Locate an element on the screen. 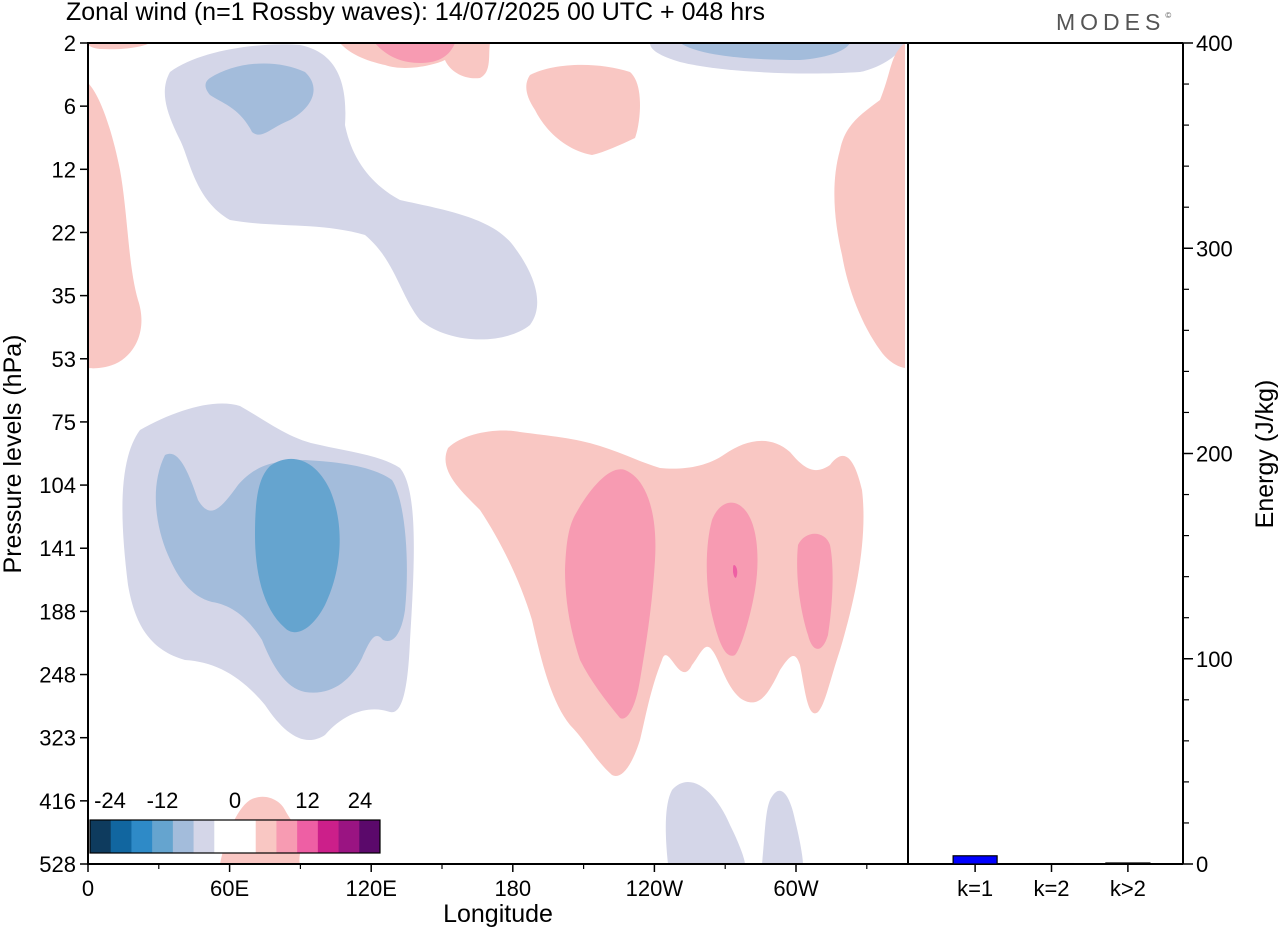 This screenshot has width=1280, height=930. colorbar: -24 -12 0 12 24 is located at coordinates (235, 821).